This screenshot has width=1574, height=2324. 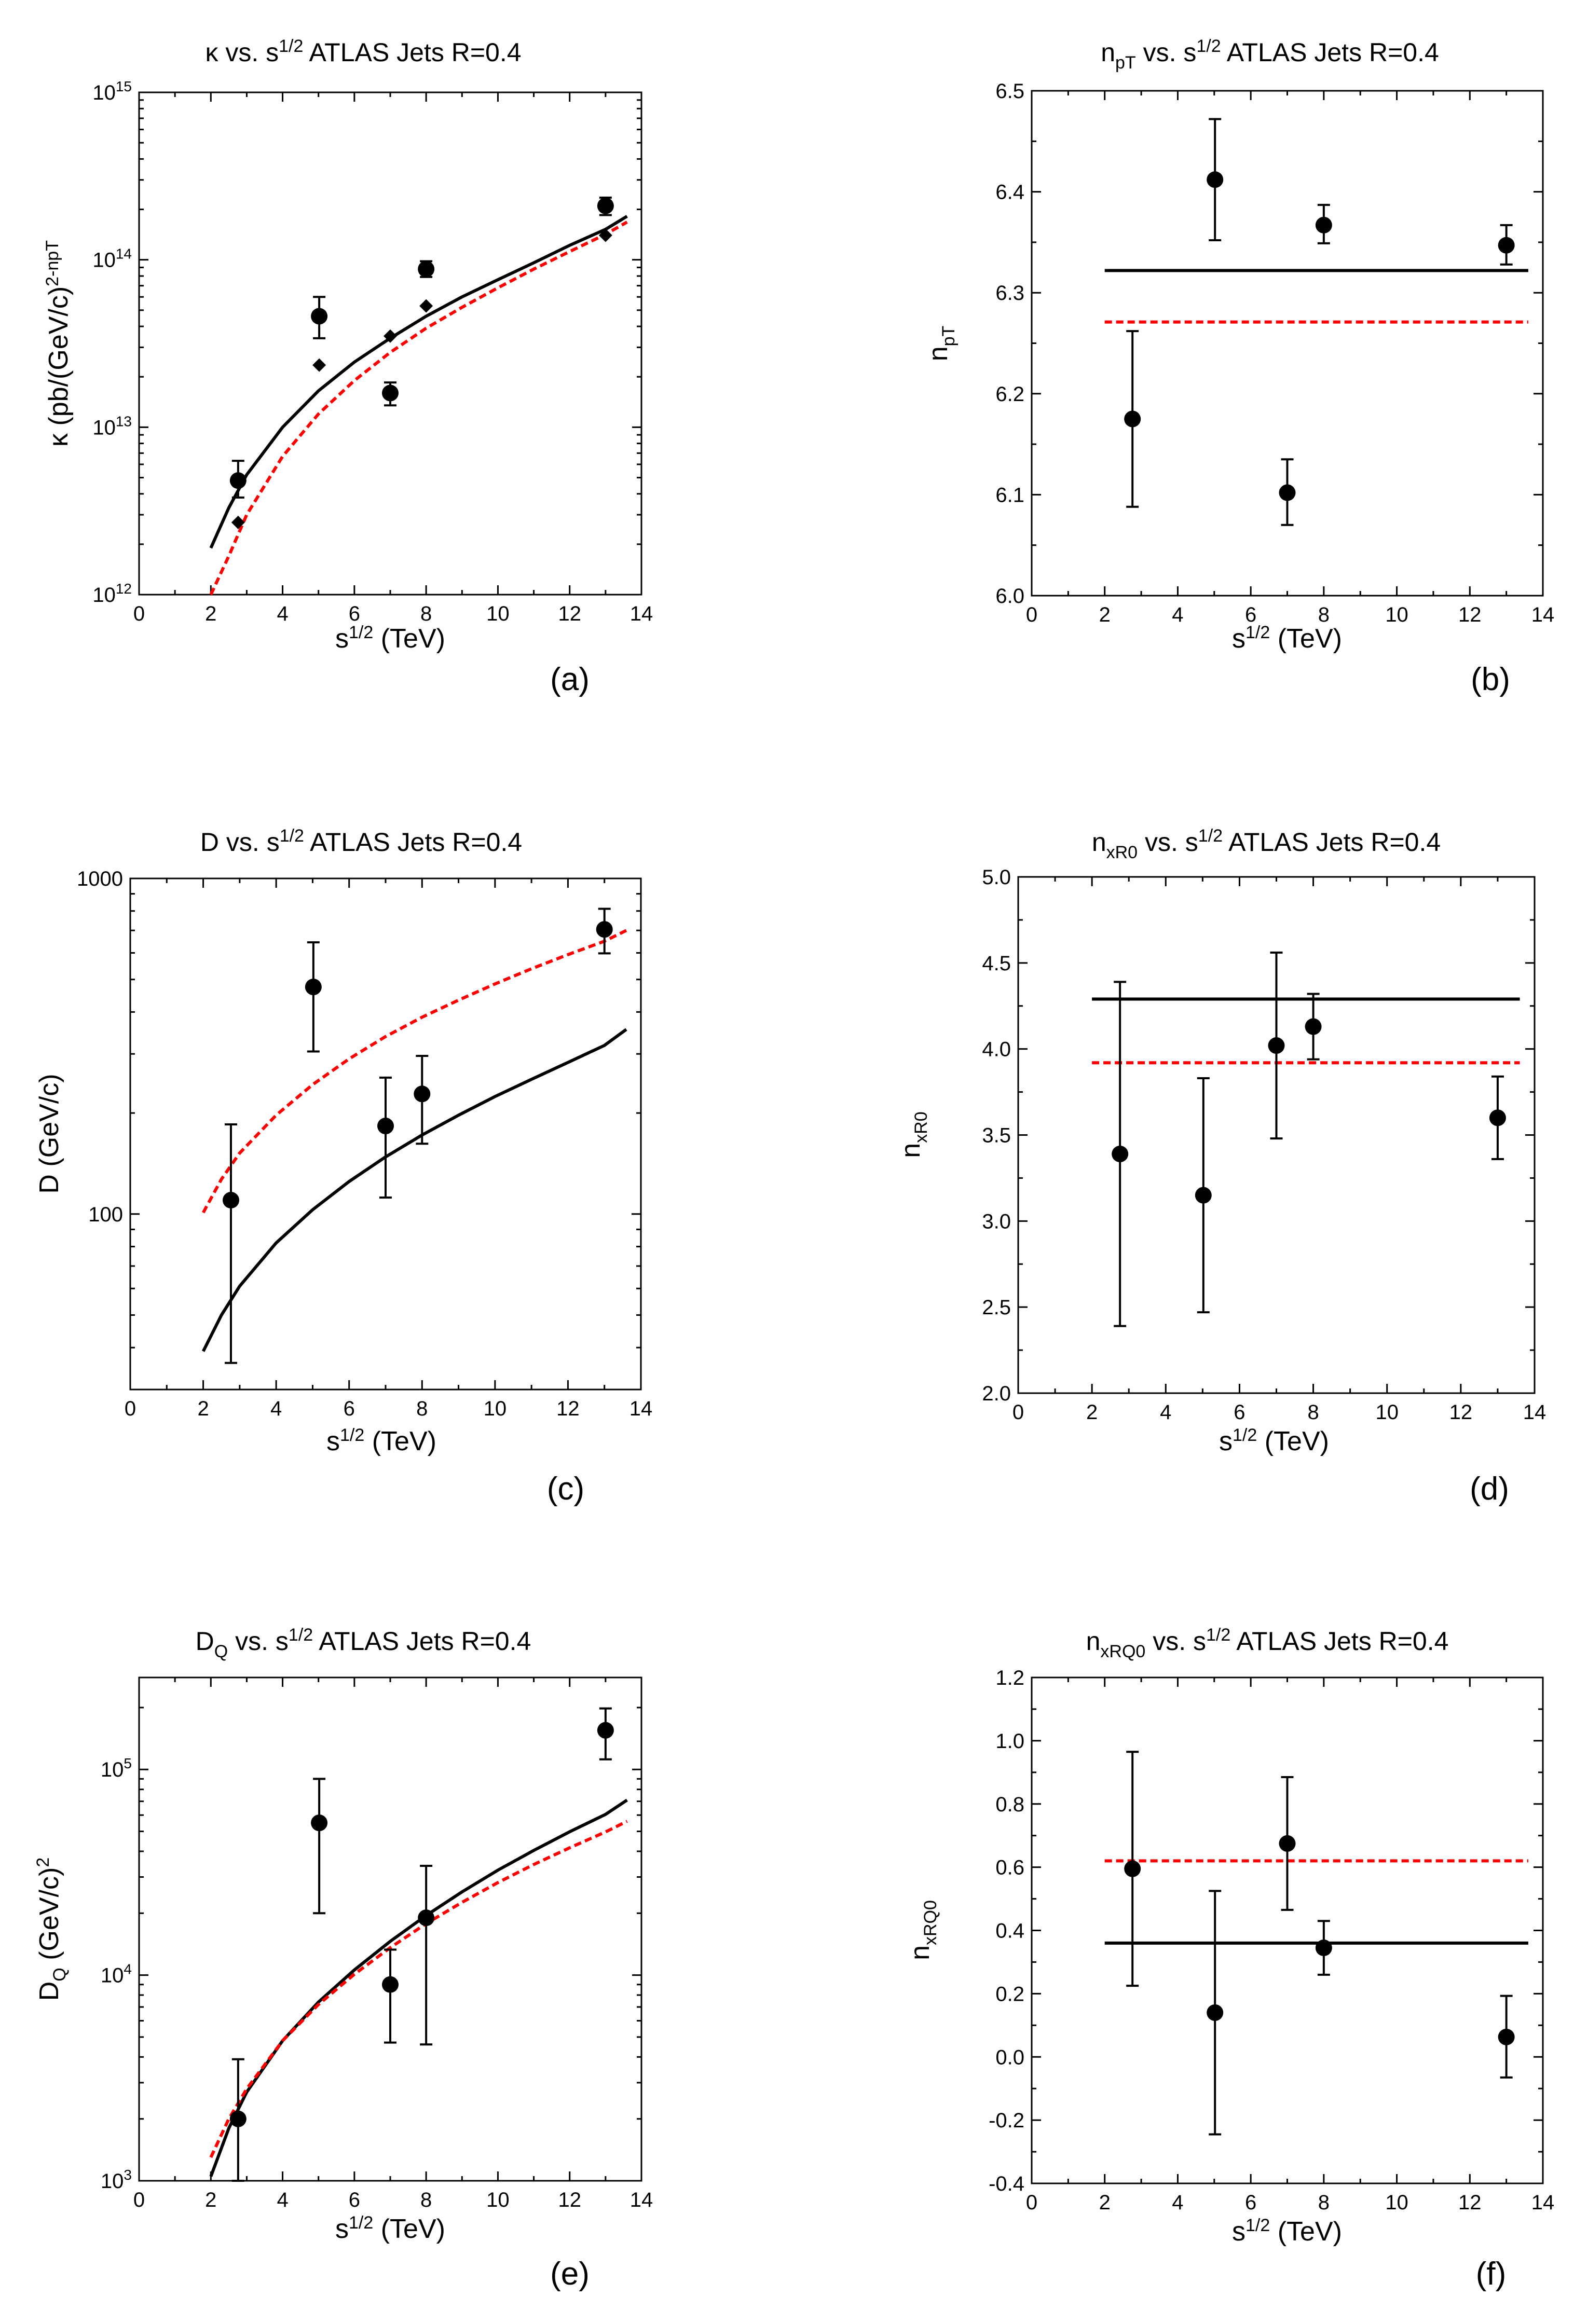 I want to click on panel-e-ylabel: DQ (GeV/c)2, so click(x=51, y=1929).